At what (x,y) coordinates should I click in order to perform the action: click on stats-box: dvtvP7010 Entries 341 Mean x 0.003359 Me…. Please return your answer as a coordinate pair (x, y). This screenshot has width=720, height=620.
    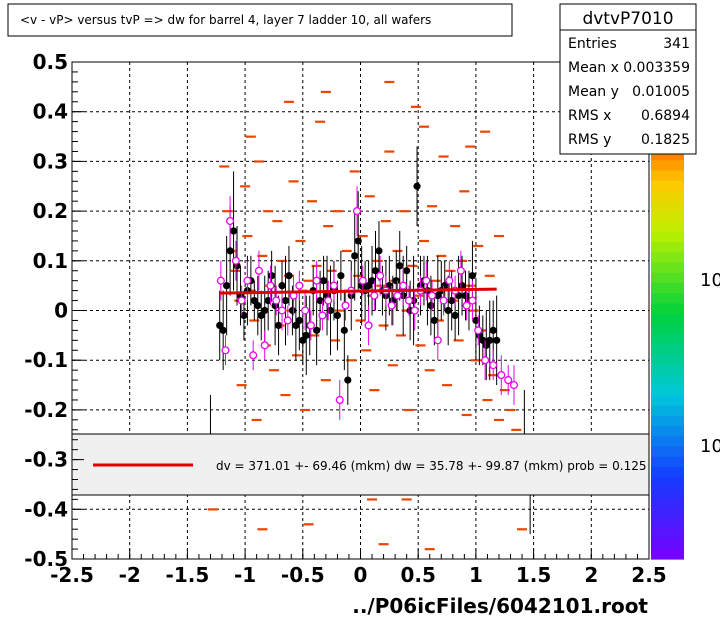
    Looking at the image, I should click on (628, 79).